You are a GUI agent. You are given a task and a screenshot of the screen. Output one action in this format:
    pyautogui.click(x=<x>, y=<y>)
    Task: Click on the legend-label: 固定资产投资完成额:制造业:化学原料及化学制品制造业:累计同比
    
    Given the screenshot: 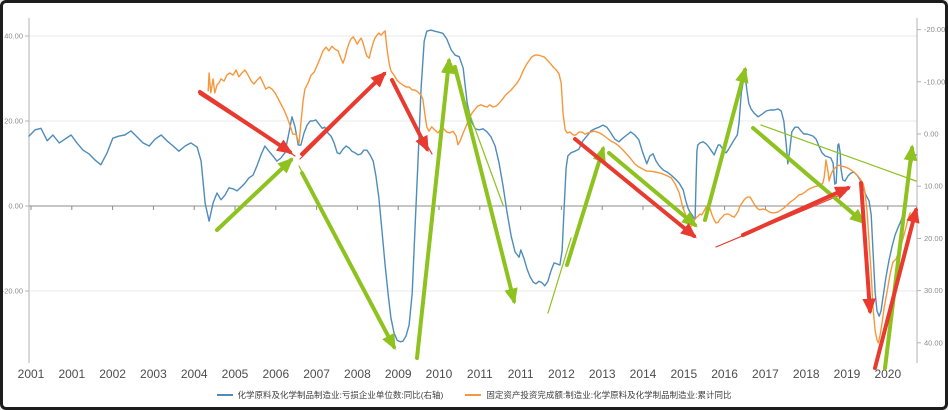 What is the action you would take?
    pyautogui.click(x=609, y=395)
    